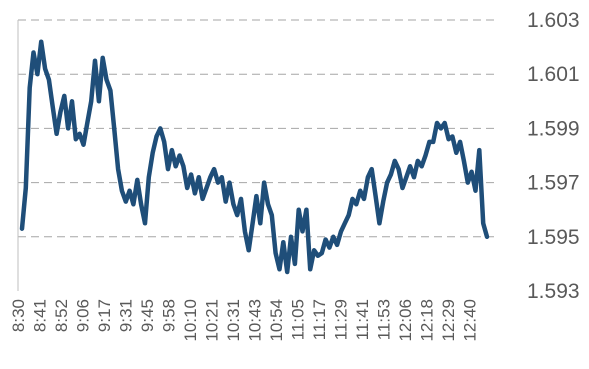  Describe the element at coordinates (61, 315) in the screenshot. I see `x-tick-label: 8:52` at that location.